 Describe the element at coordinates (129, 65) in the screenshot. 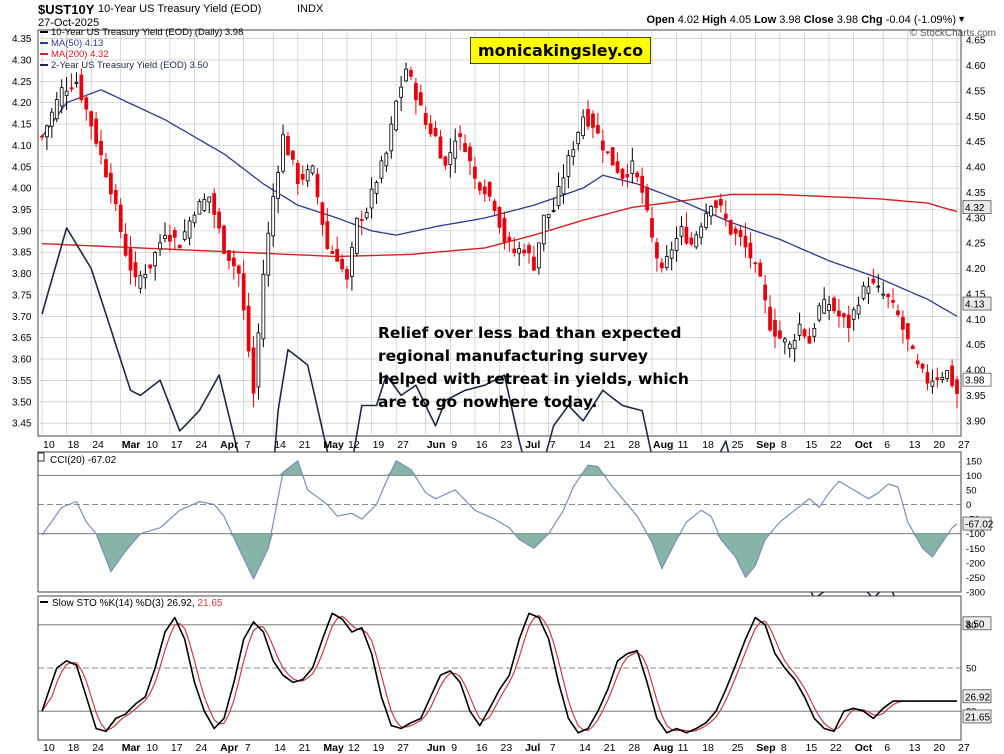

I see `legend-entry: 2-Year US Treasury Yield (EOD) 3.50` at that location.